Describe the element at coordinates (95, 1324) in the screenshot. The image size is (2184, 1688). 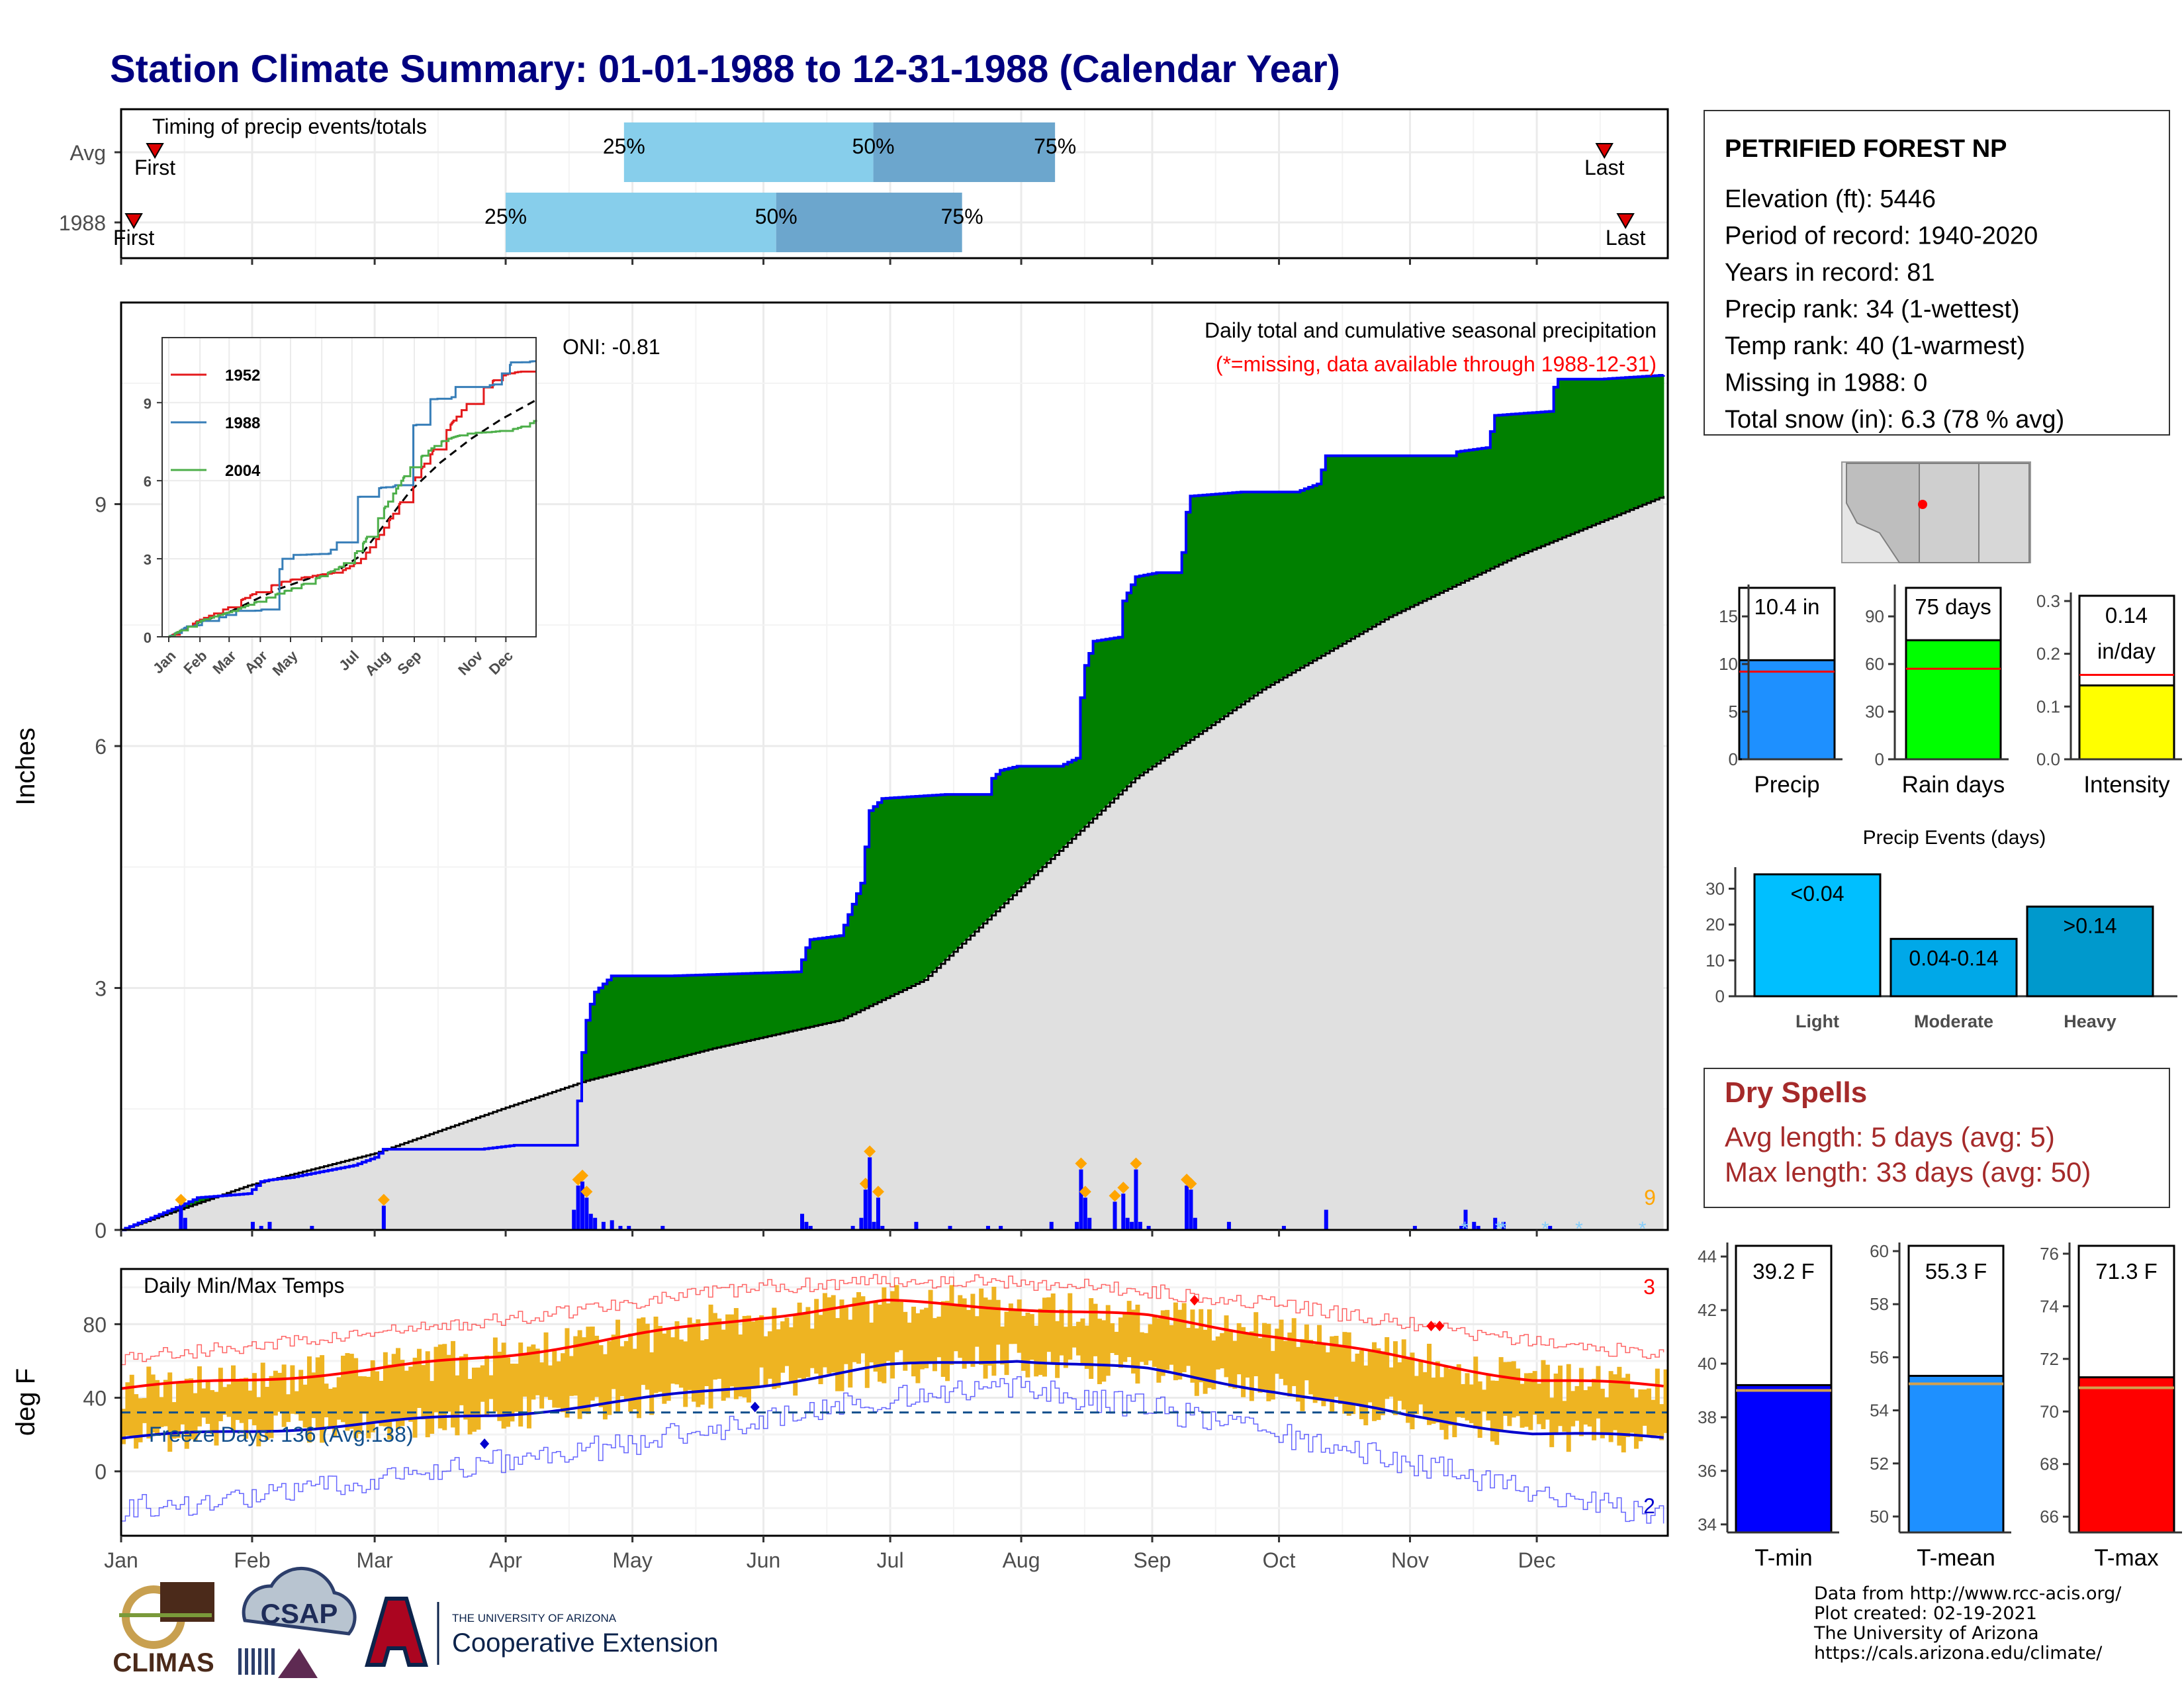
I see `temp-y-tick-label: 80` at that location.